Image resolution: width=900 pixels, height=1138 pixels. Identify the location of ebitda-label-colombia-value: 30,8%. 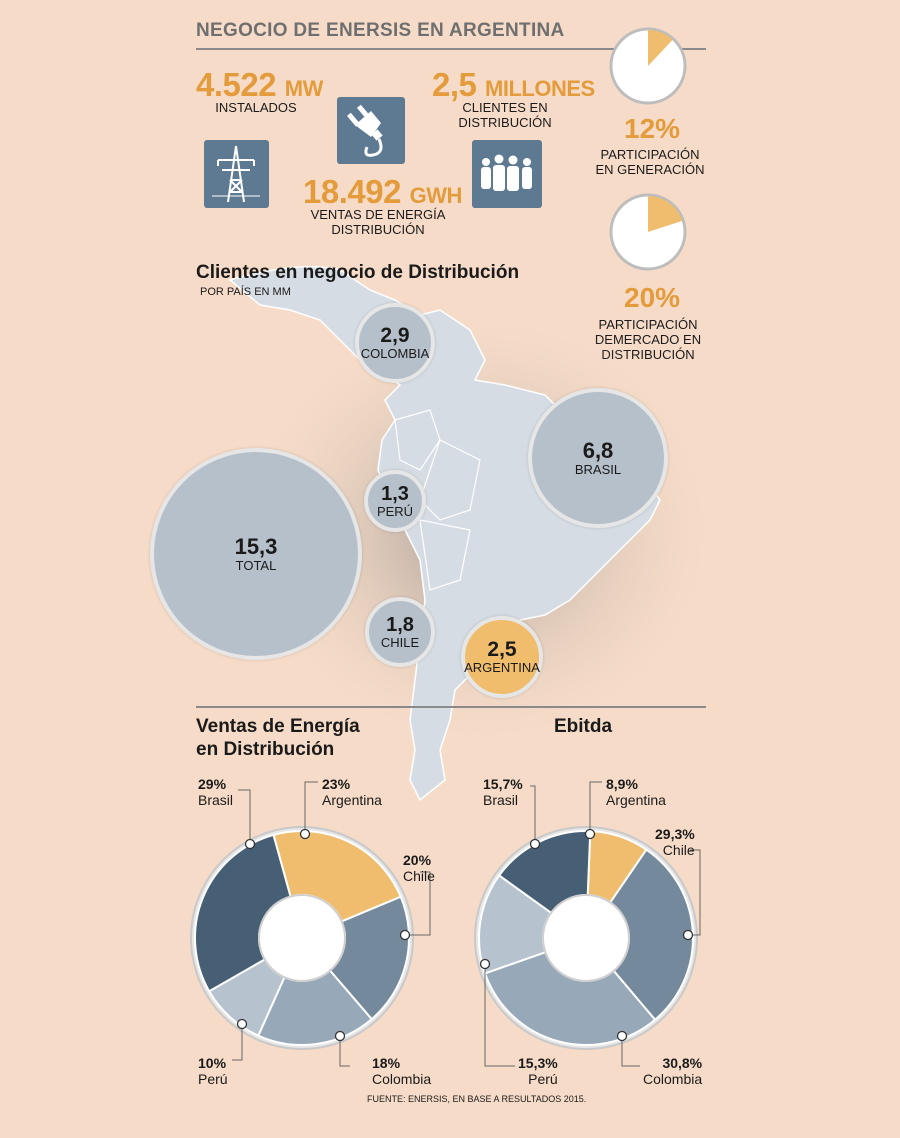
(682, 1063).